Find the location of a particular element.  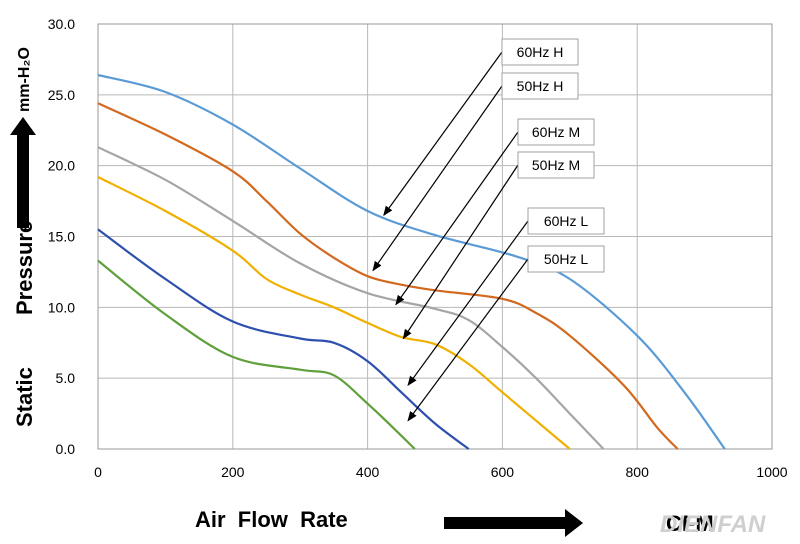

y-tick-label: 20.0 is located at coordinates (61, 166).